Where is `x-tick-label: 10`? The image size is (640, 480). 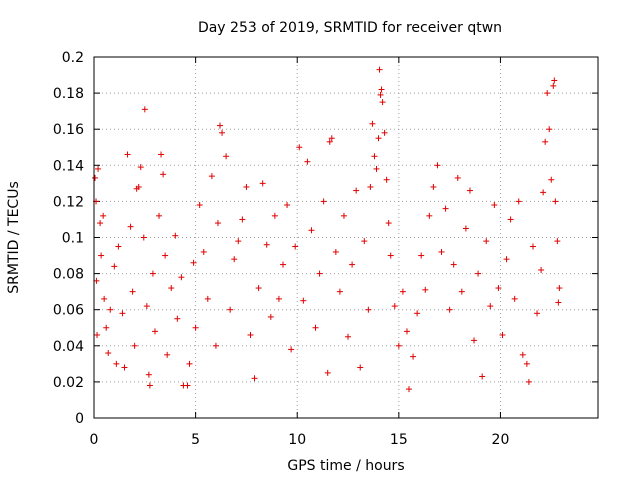 x-tick-label: 10 is located at coordinates (297, 440).